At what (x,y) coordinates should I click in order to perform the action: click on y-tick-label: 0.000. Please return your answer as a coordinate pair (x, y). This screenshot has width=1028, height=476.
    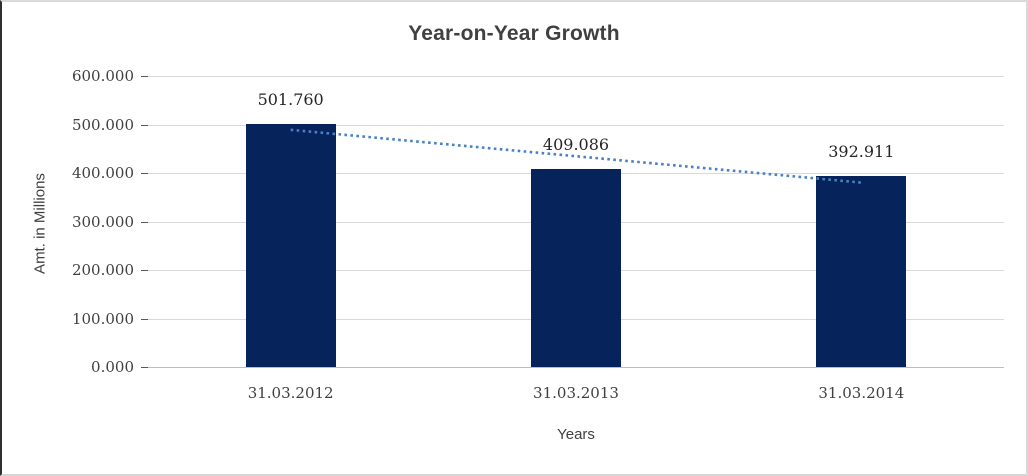
    Looking at the image, I should click on (112, 367).